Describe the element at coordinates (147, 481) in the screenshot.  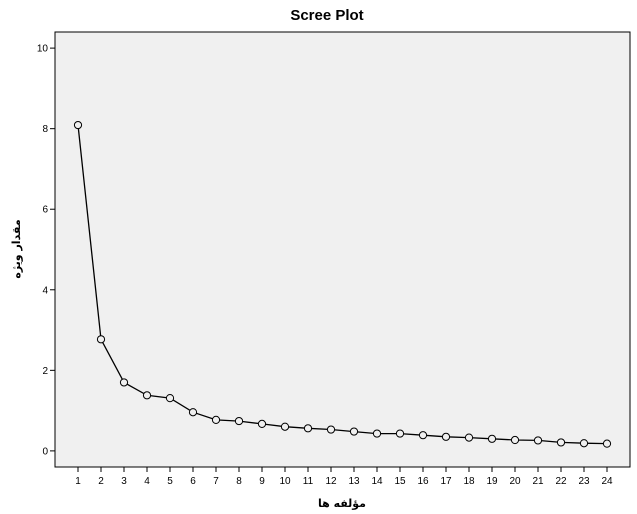
I see `x-tick-label: 4` at that location.